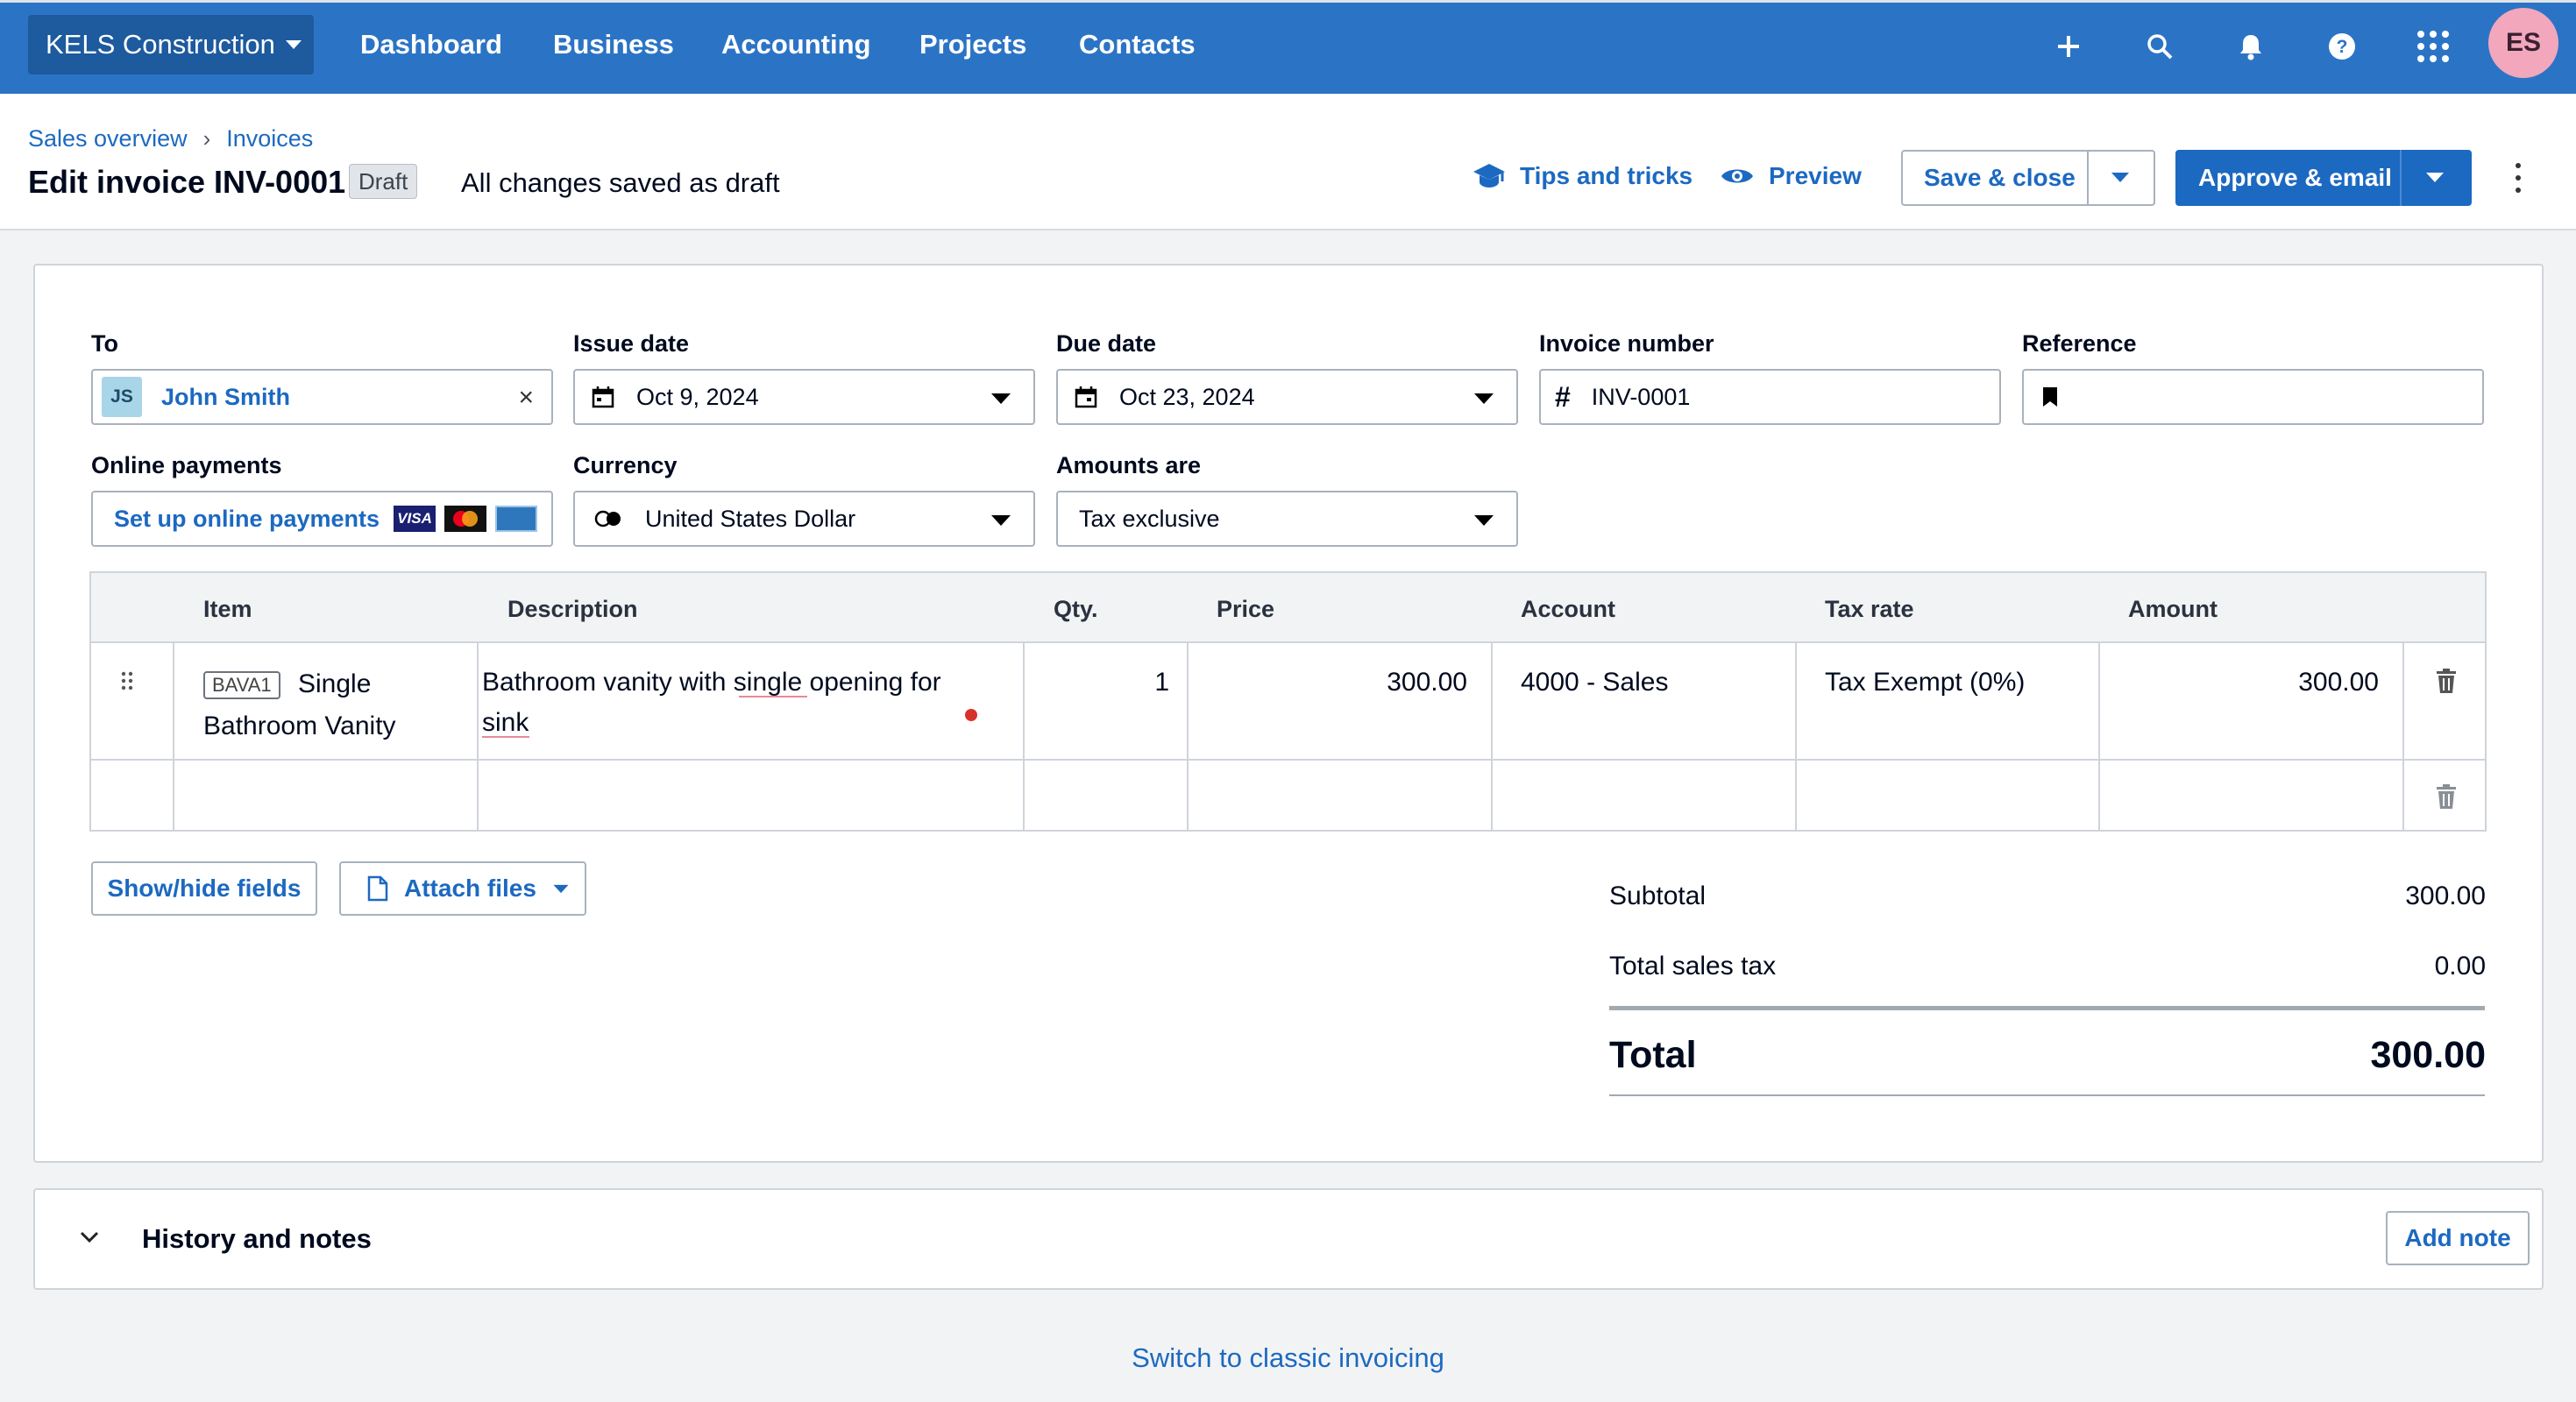 This screenshot has width=2576, height=1402. Describe the element at coordinates (1288, 1357) in the screenshot. I see `switch-to-classic-link: Switch to classic invoicing` at that location.